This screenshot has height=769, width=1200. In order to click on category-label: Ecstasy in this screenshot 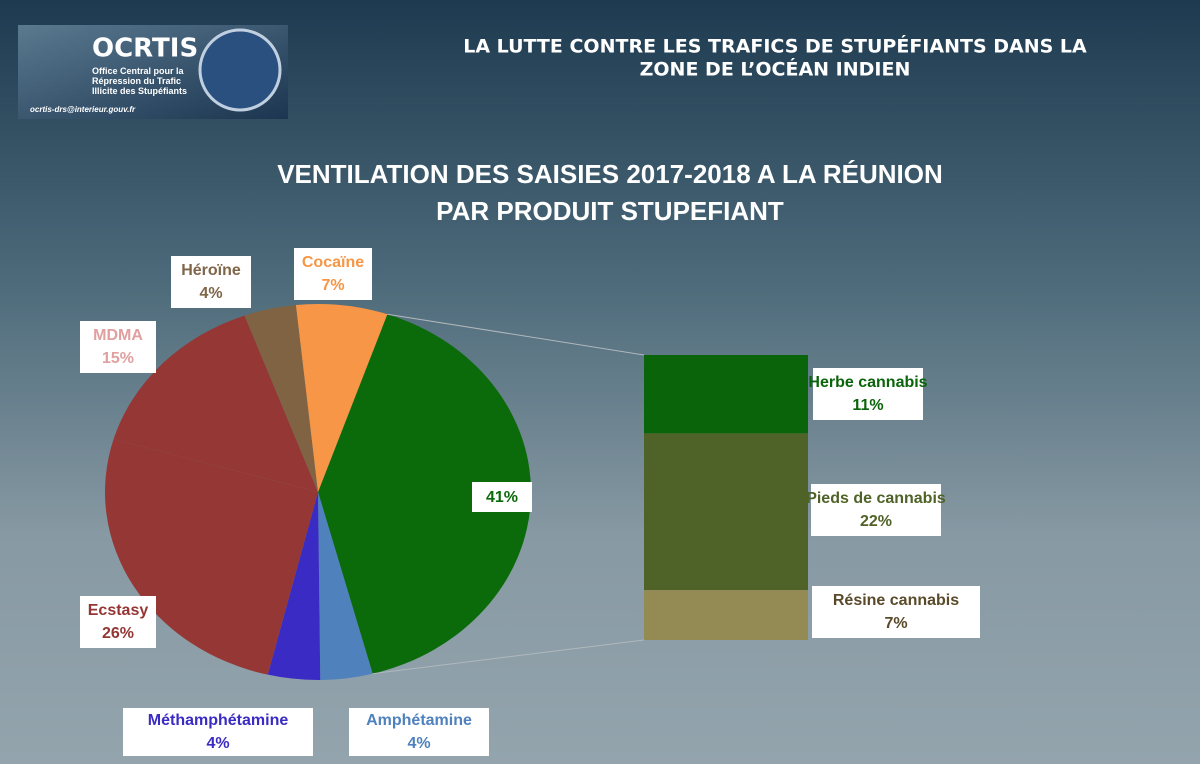, I will do `click(118, 610)`.